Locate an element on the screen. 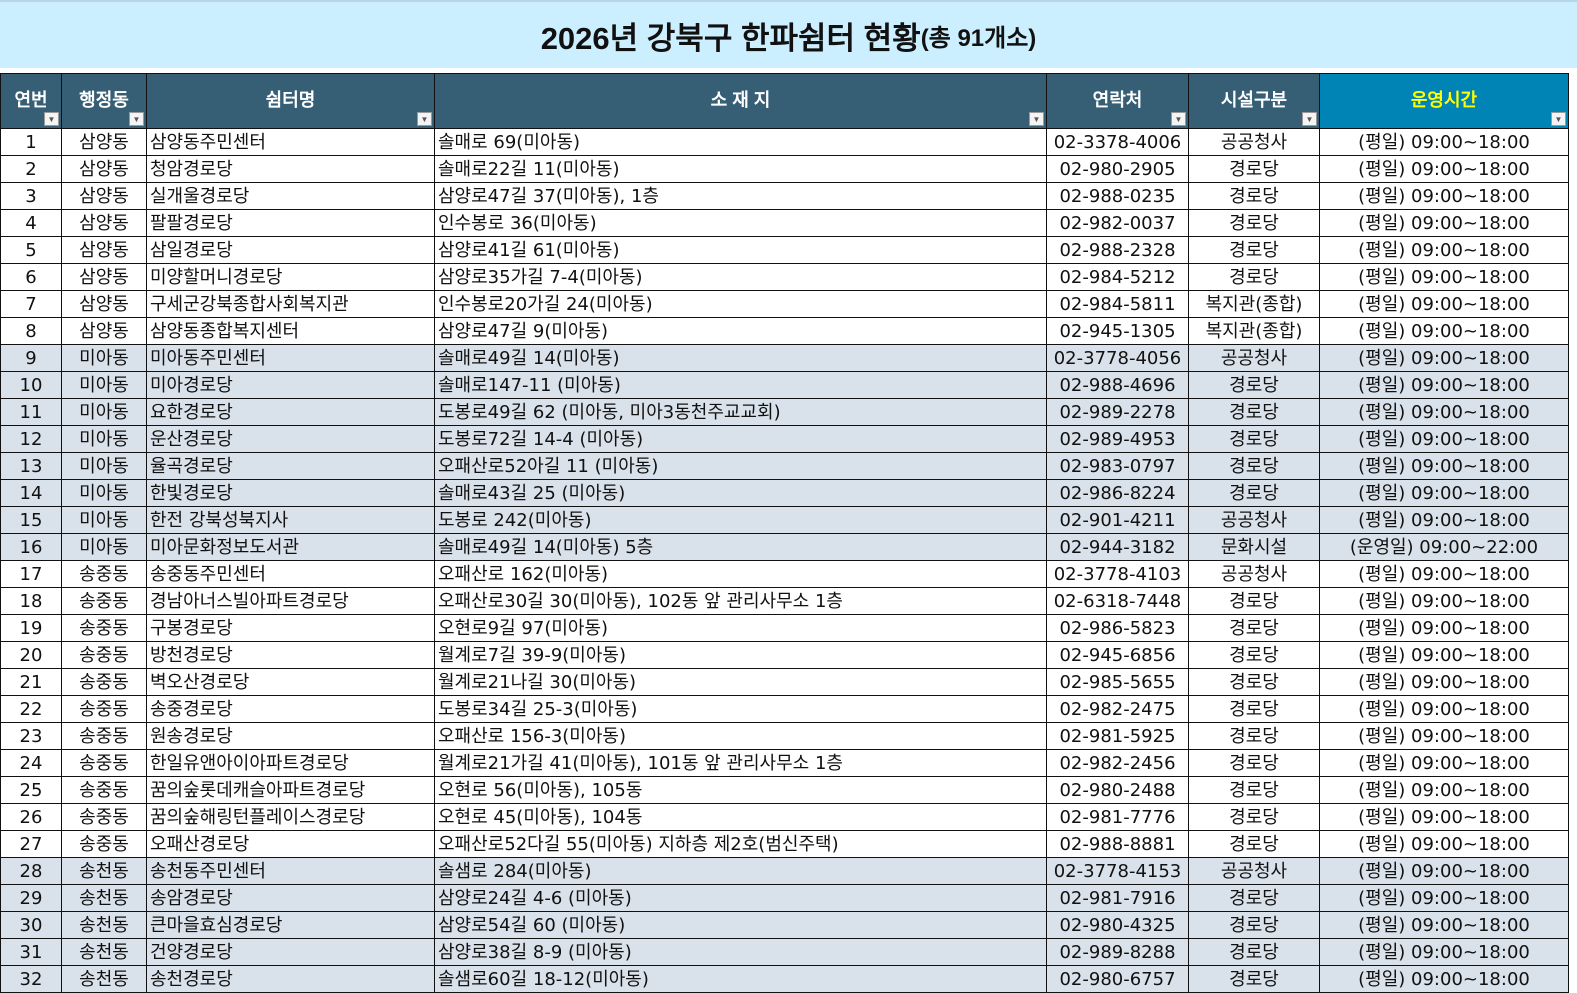  cell-shelter-name: 송중동주민센터 is located at coordinates (290, 574).